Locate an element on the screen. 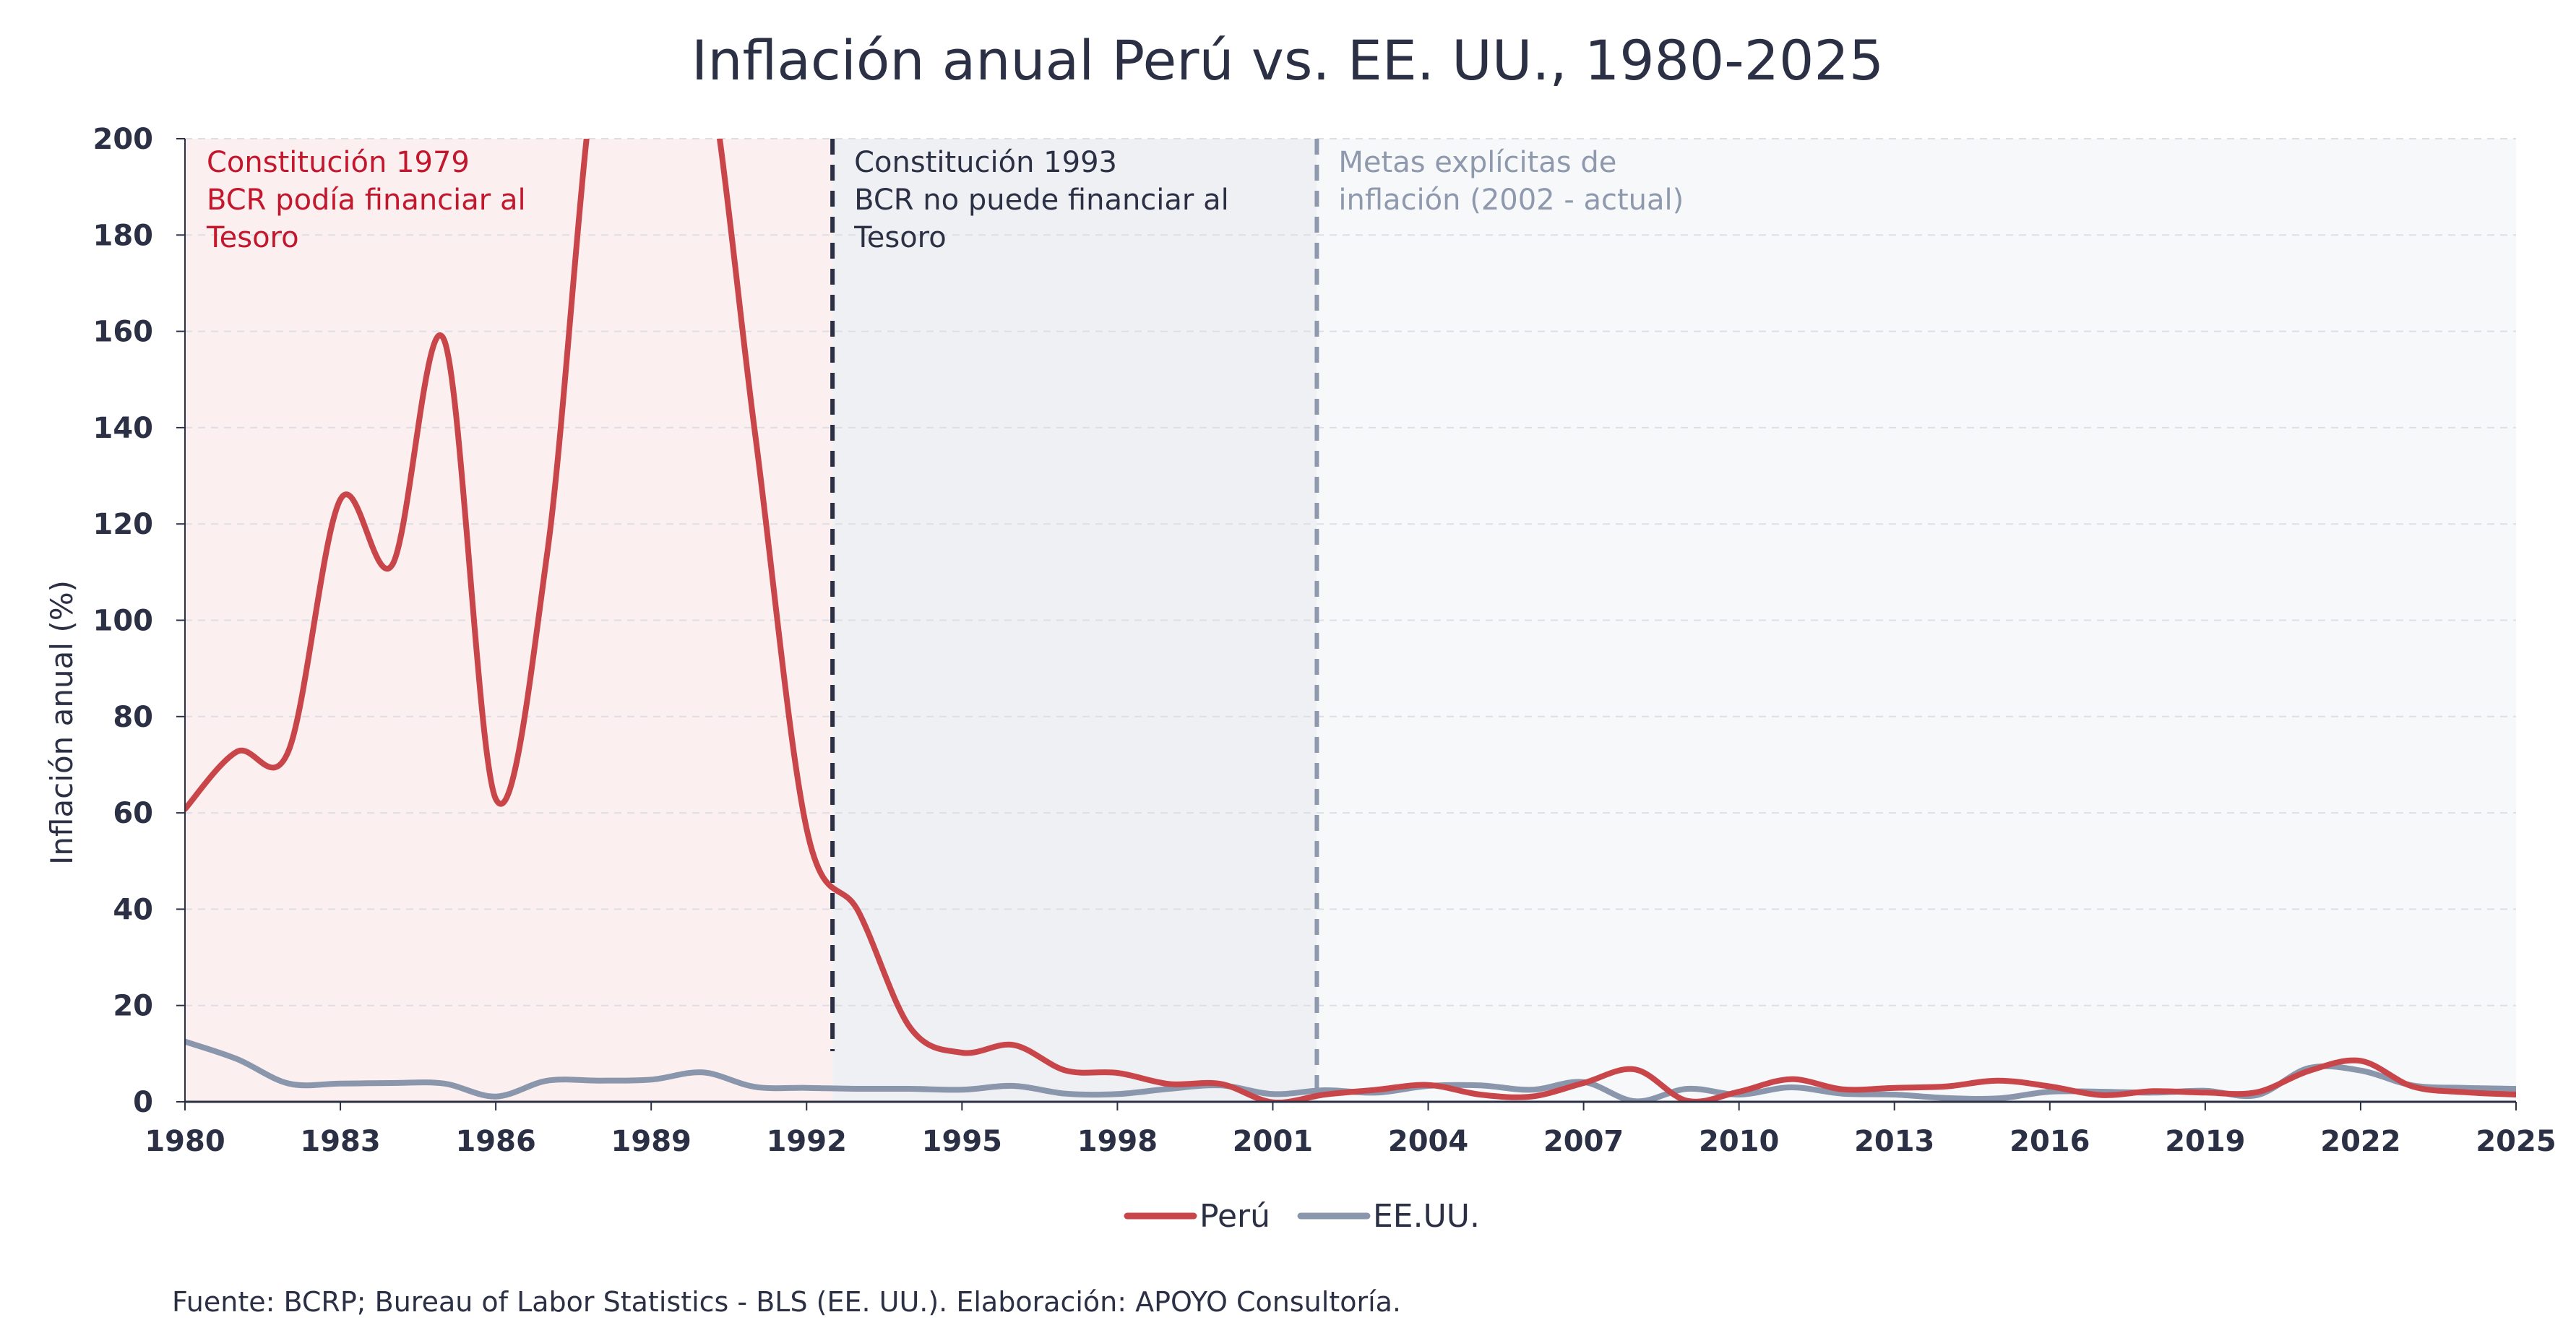 This screenshot has width=2576, height=1333. y-tick-label-40: 40 is located at coordinates (133, 909).